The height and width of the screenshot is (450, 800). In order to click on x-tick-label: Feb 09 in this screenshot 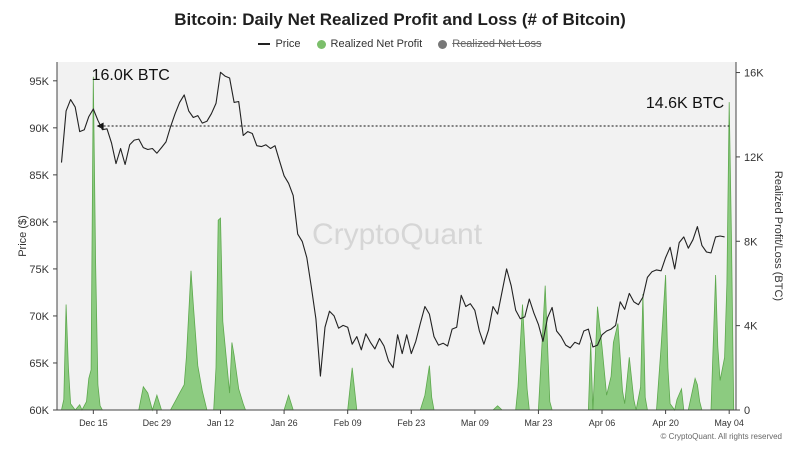, I will do `click(348, 423)`.